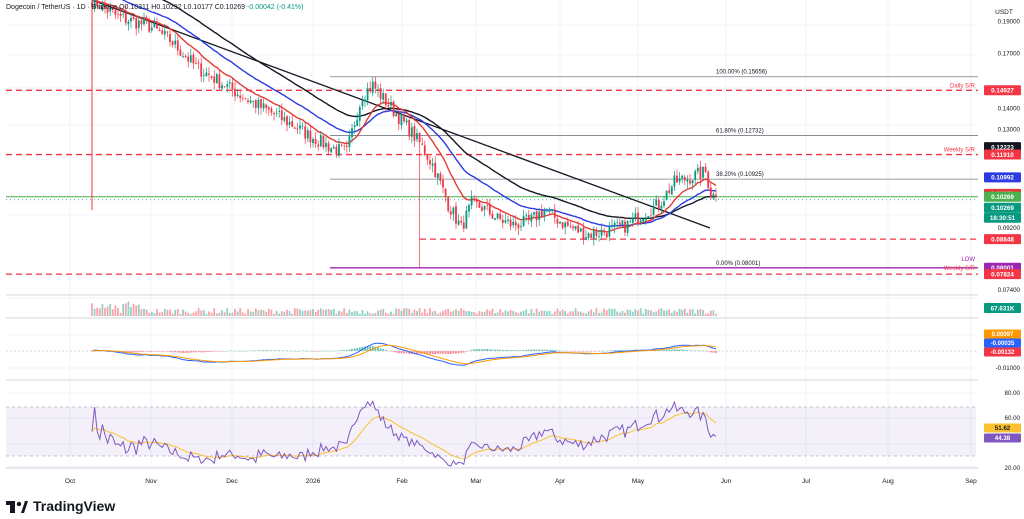  What do you see at coordinates (726, 481) in the screenshot?
I see `time-tick: Jun` at bounding box center [726, 481].